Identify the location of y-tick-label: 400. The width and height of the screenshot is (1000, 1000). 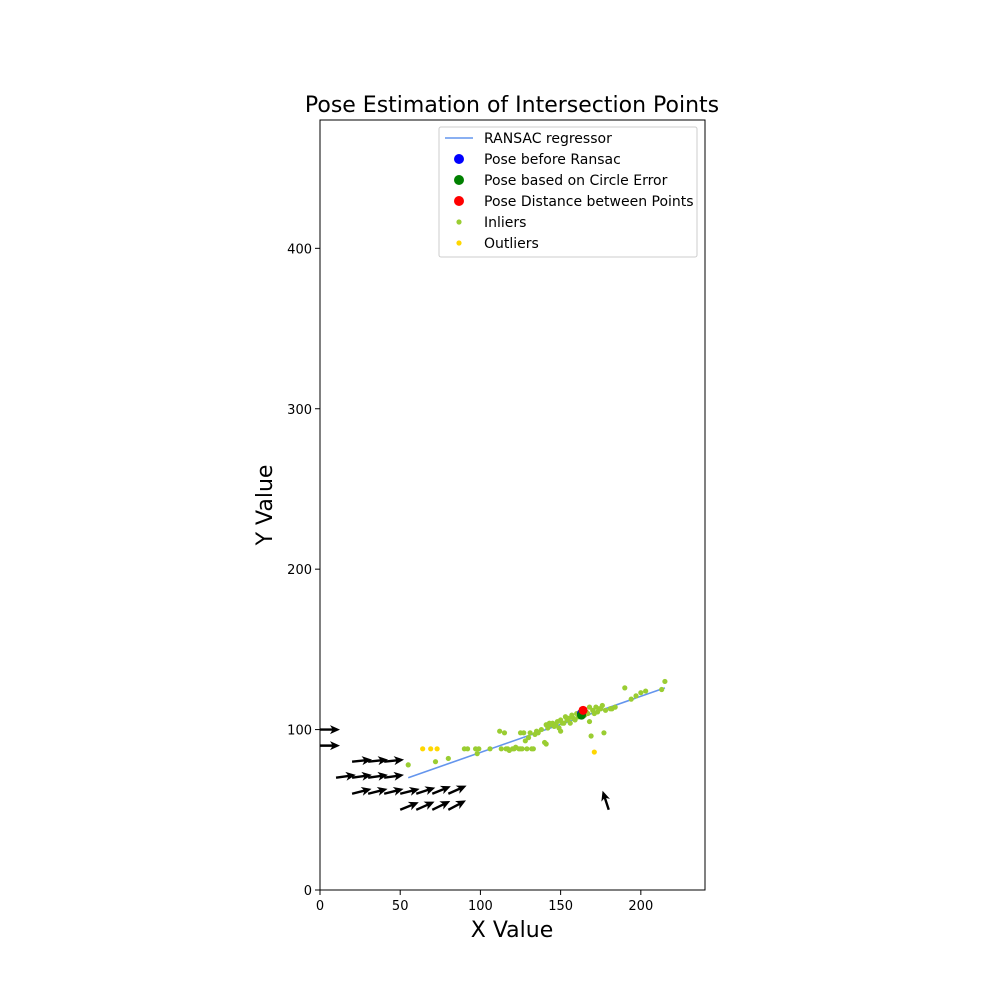
(299, 249).